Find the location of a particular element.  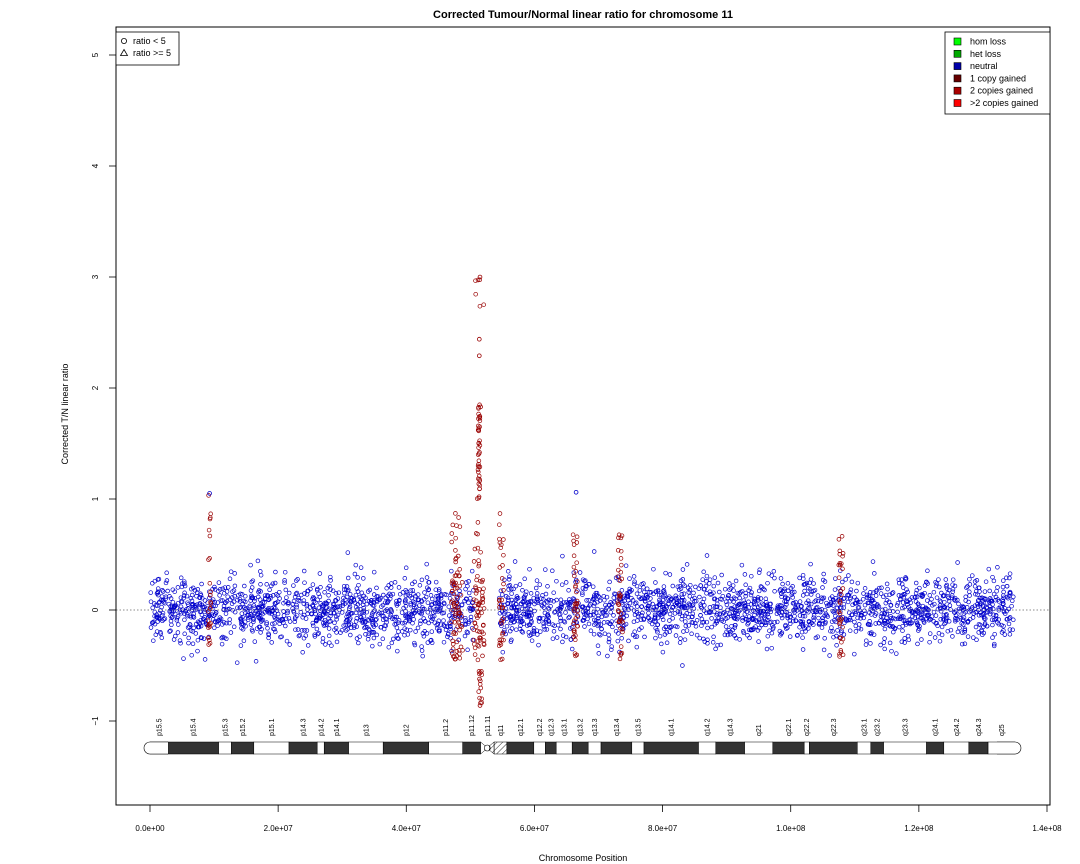

ideogram-band-label: p11.12 is located at coordinates (472, 725).